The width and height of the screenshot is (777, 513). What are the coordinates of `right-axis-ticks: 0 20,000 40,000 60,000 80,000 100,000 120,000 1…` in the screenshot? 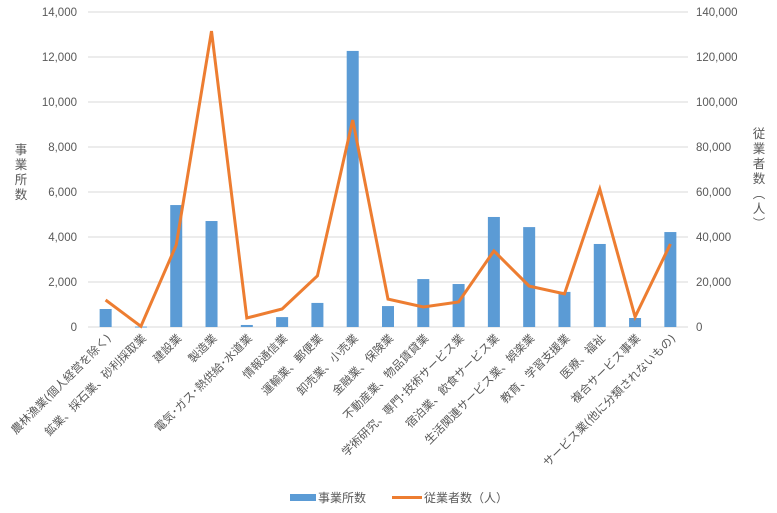 It's located at (717, 170).